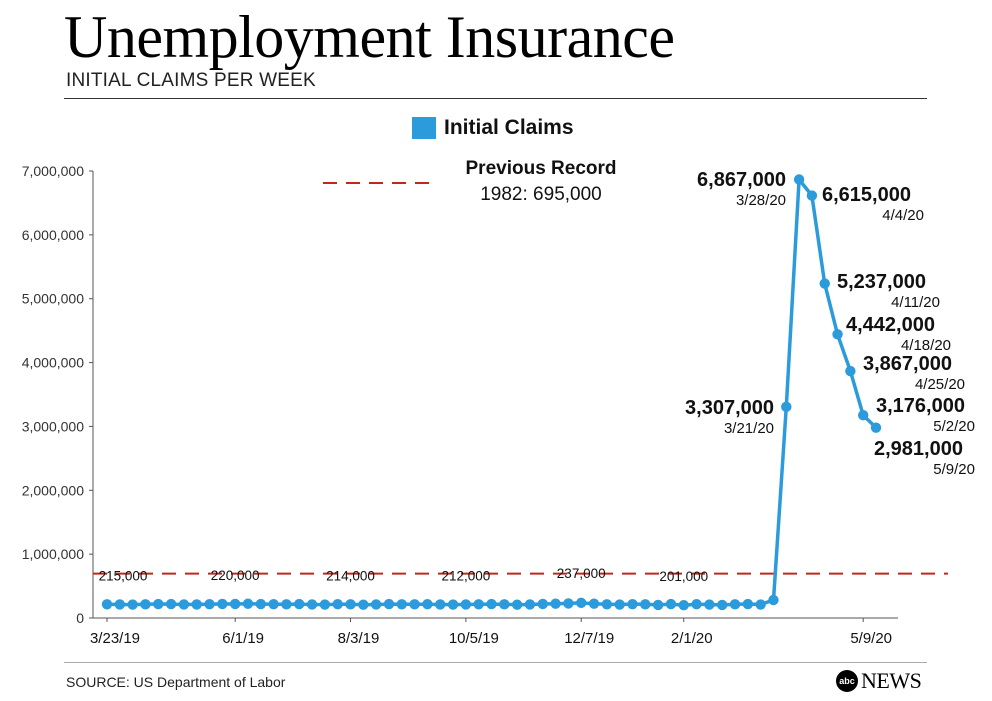  What do you see at coordinates (53, 171) in the screenshot?
I see `y-tick-label: 7,000,000` at bounding box center [53, 171].